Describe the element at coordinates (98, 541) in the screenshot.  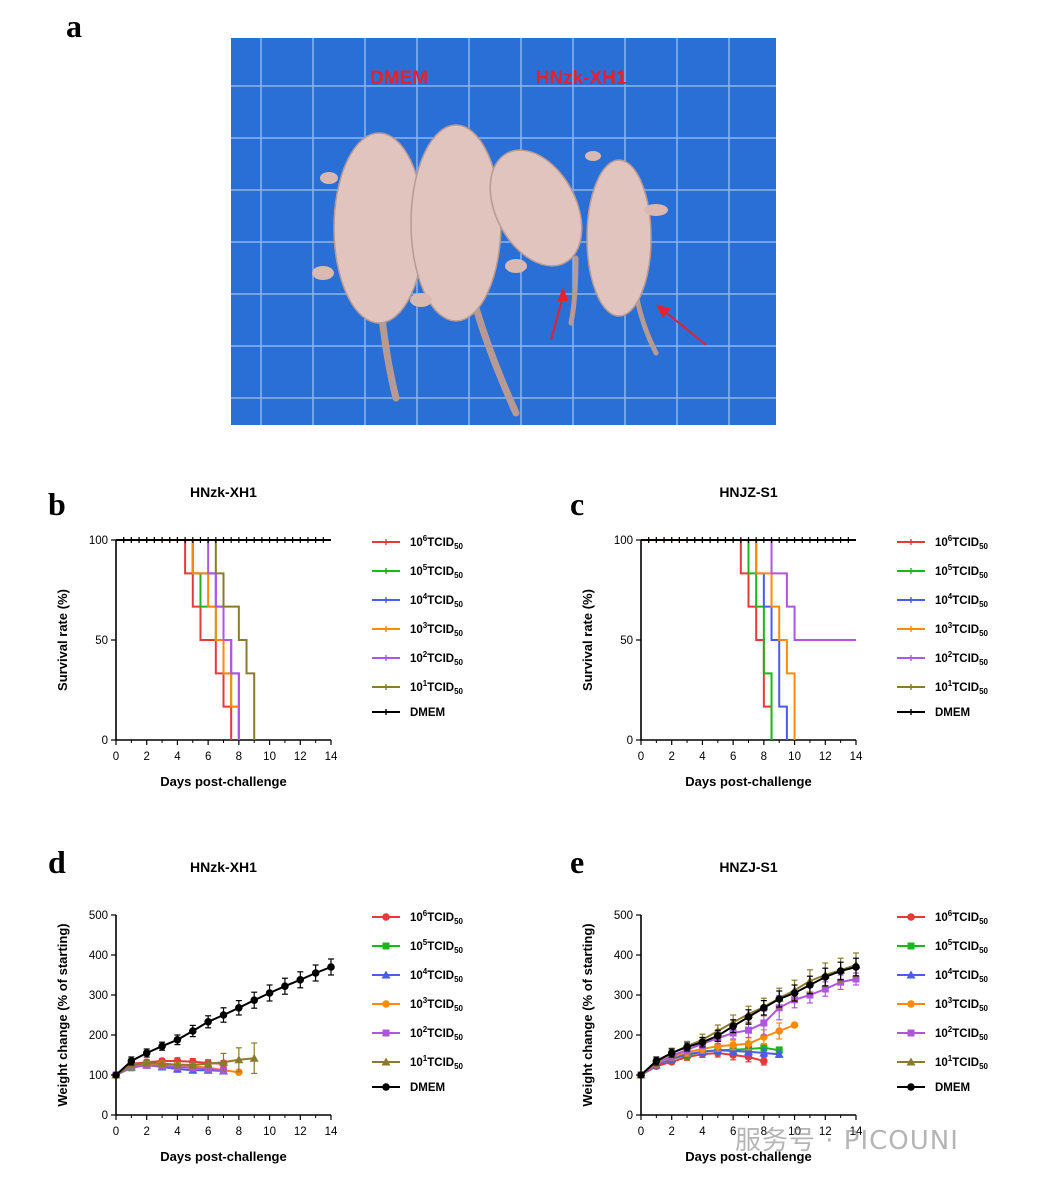
I see `y-tick-label: 100` at that location.